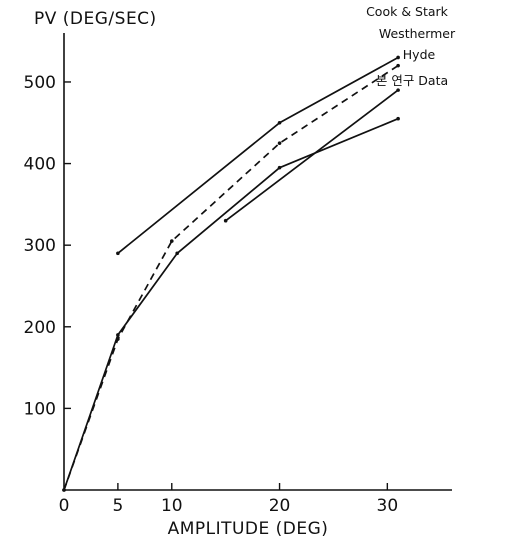  Describe the element at coordinates (40, 409) in the screenshot. I see `y-tick-label: 100` at that location.